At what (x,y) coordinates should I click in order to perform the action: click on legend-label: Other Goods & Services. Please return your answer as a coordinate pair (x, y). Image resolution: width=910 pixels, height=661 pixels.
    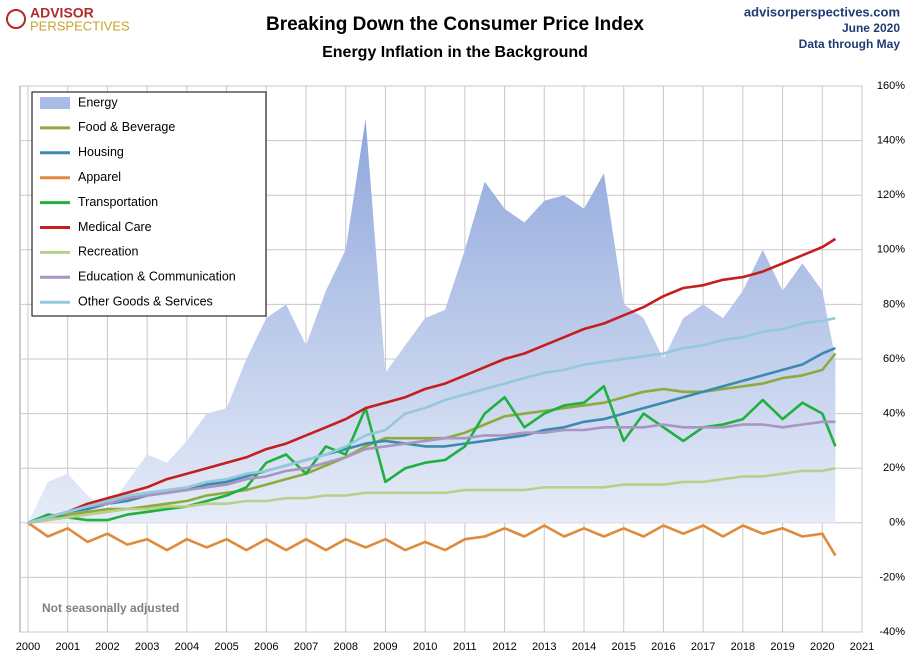
    Looking at the image, I should click on (145, 301).